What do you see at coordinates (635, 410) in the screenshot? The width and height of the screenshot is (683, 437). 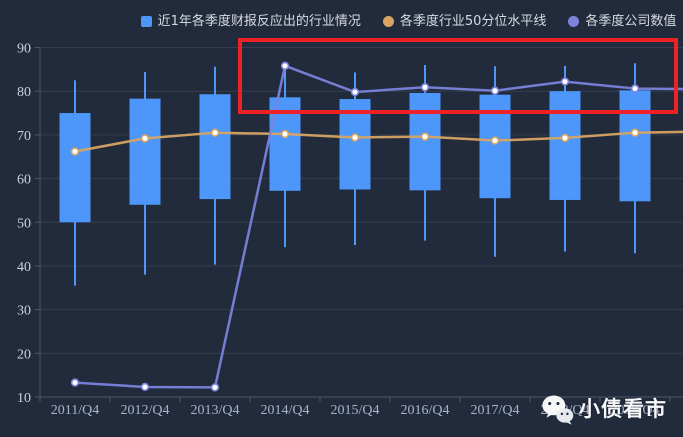 I see `svg-text: 2019/Q4` at bounding box center [635, 410].